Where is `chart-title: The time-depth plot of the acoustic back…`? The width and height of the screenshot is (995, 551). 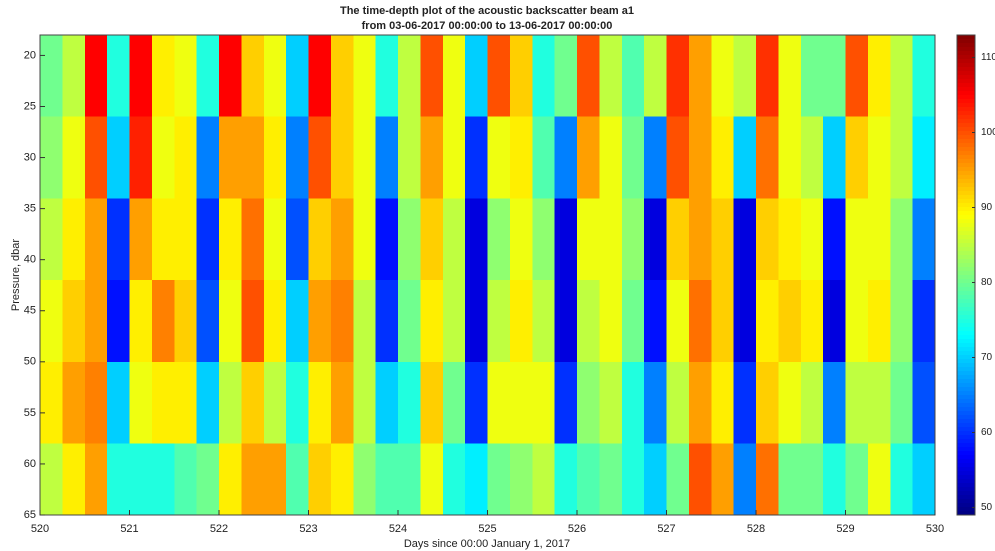
chart-title: The time-depth plot of the acoustic back… is located at coordinates (487, 11).